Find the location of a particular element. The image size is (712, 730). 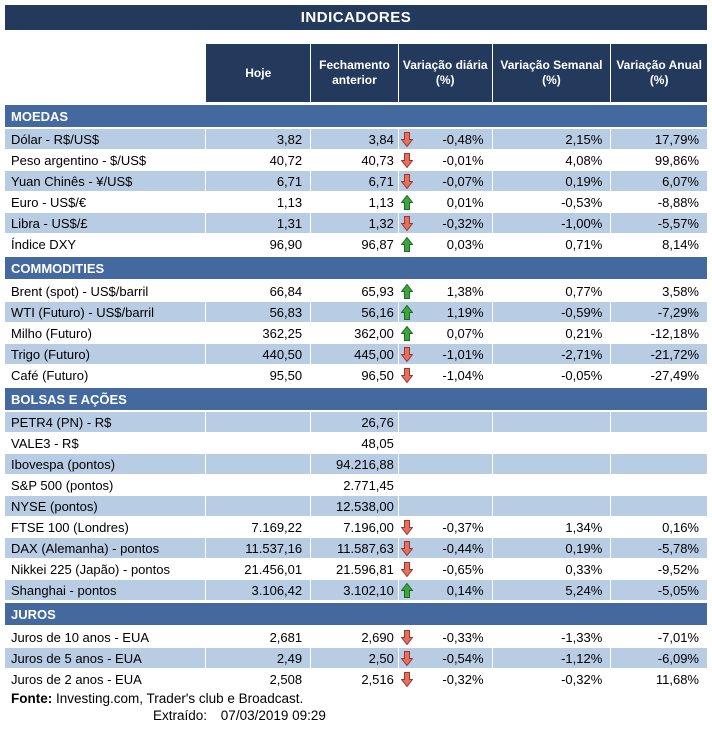

table-row: Dólar - R$/US$ 3,82 3,84 -0,48% 2,15% 17,79% is located at coordinates (356, 139).